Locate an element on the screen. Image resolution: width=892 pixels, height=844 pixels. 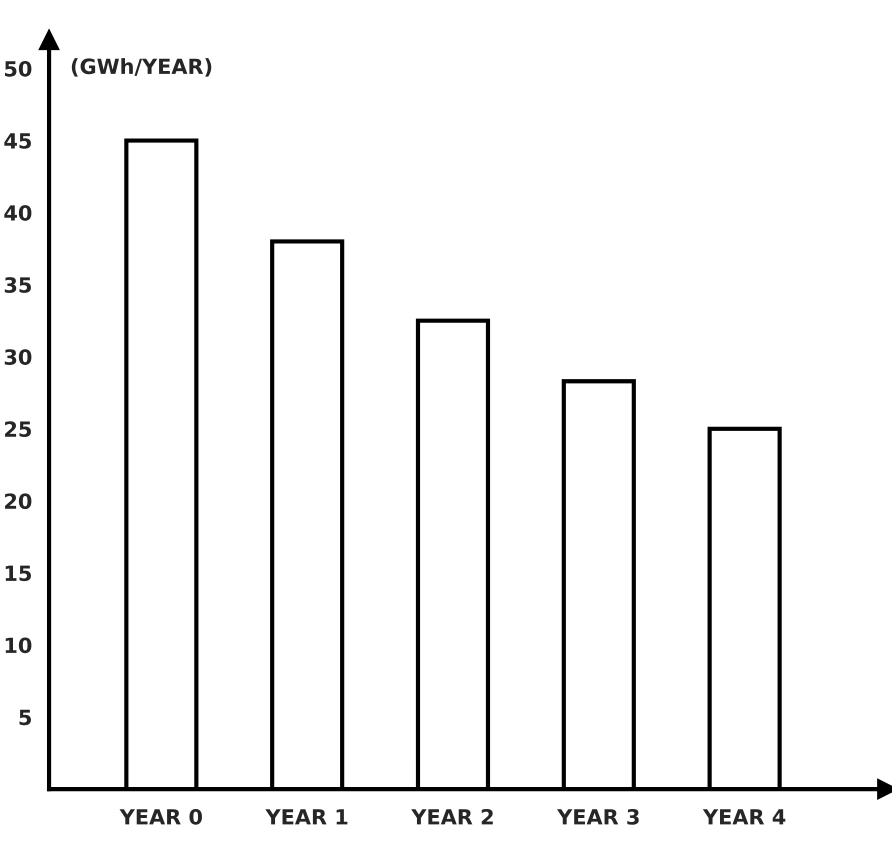
y-tick-label: 10 is located at coordinates (19, 645).